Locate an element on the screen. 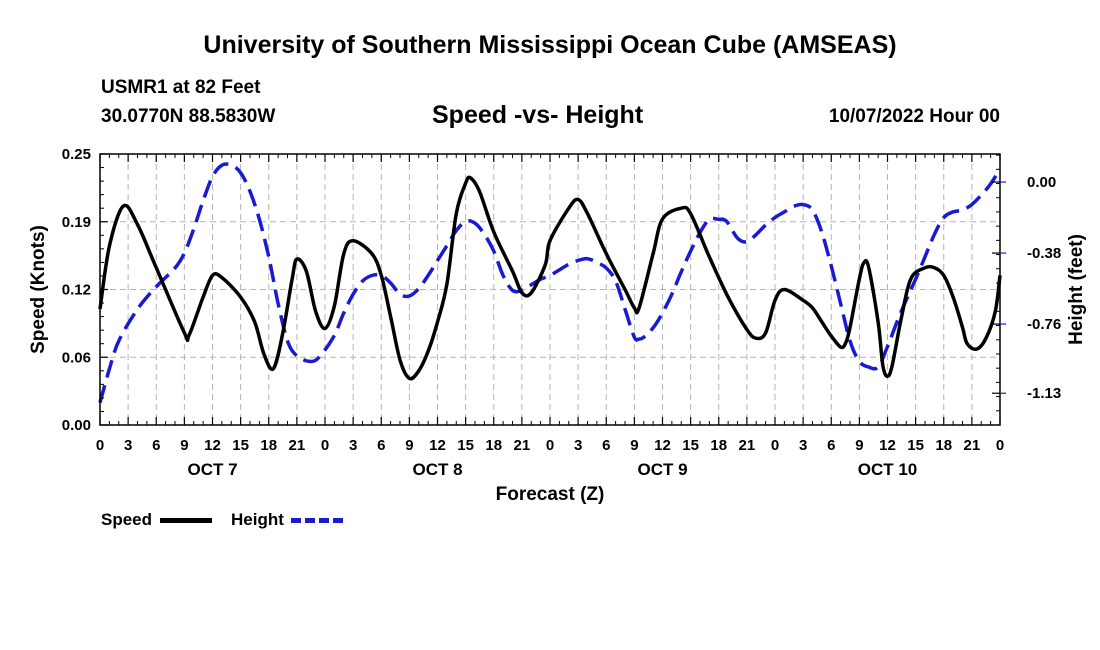 The width and height of the screenshot is (1100, 650). station-label: USMR1 at 82 Feet is located at coordinates (181, 87).